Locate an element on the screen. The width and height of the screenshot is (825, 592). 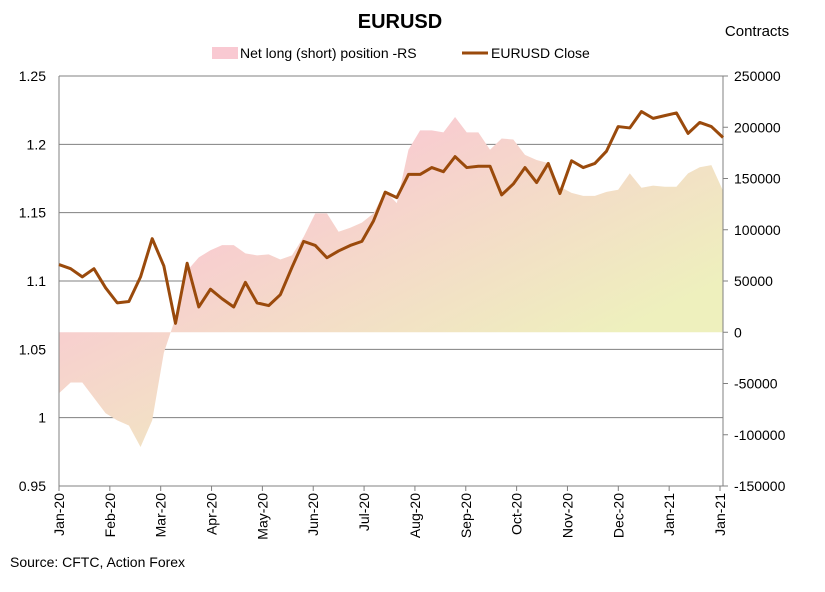
x-tick-label: Jan-20 is located at coordinates (59, 514).